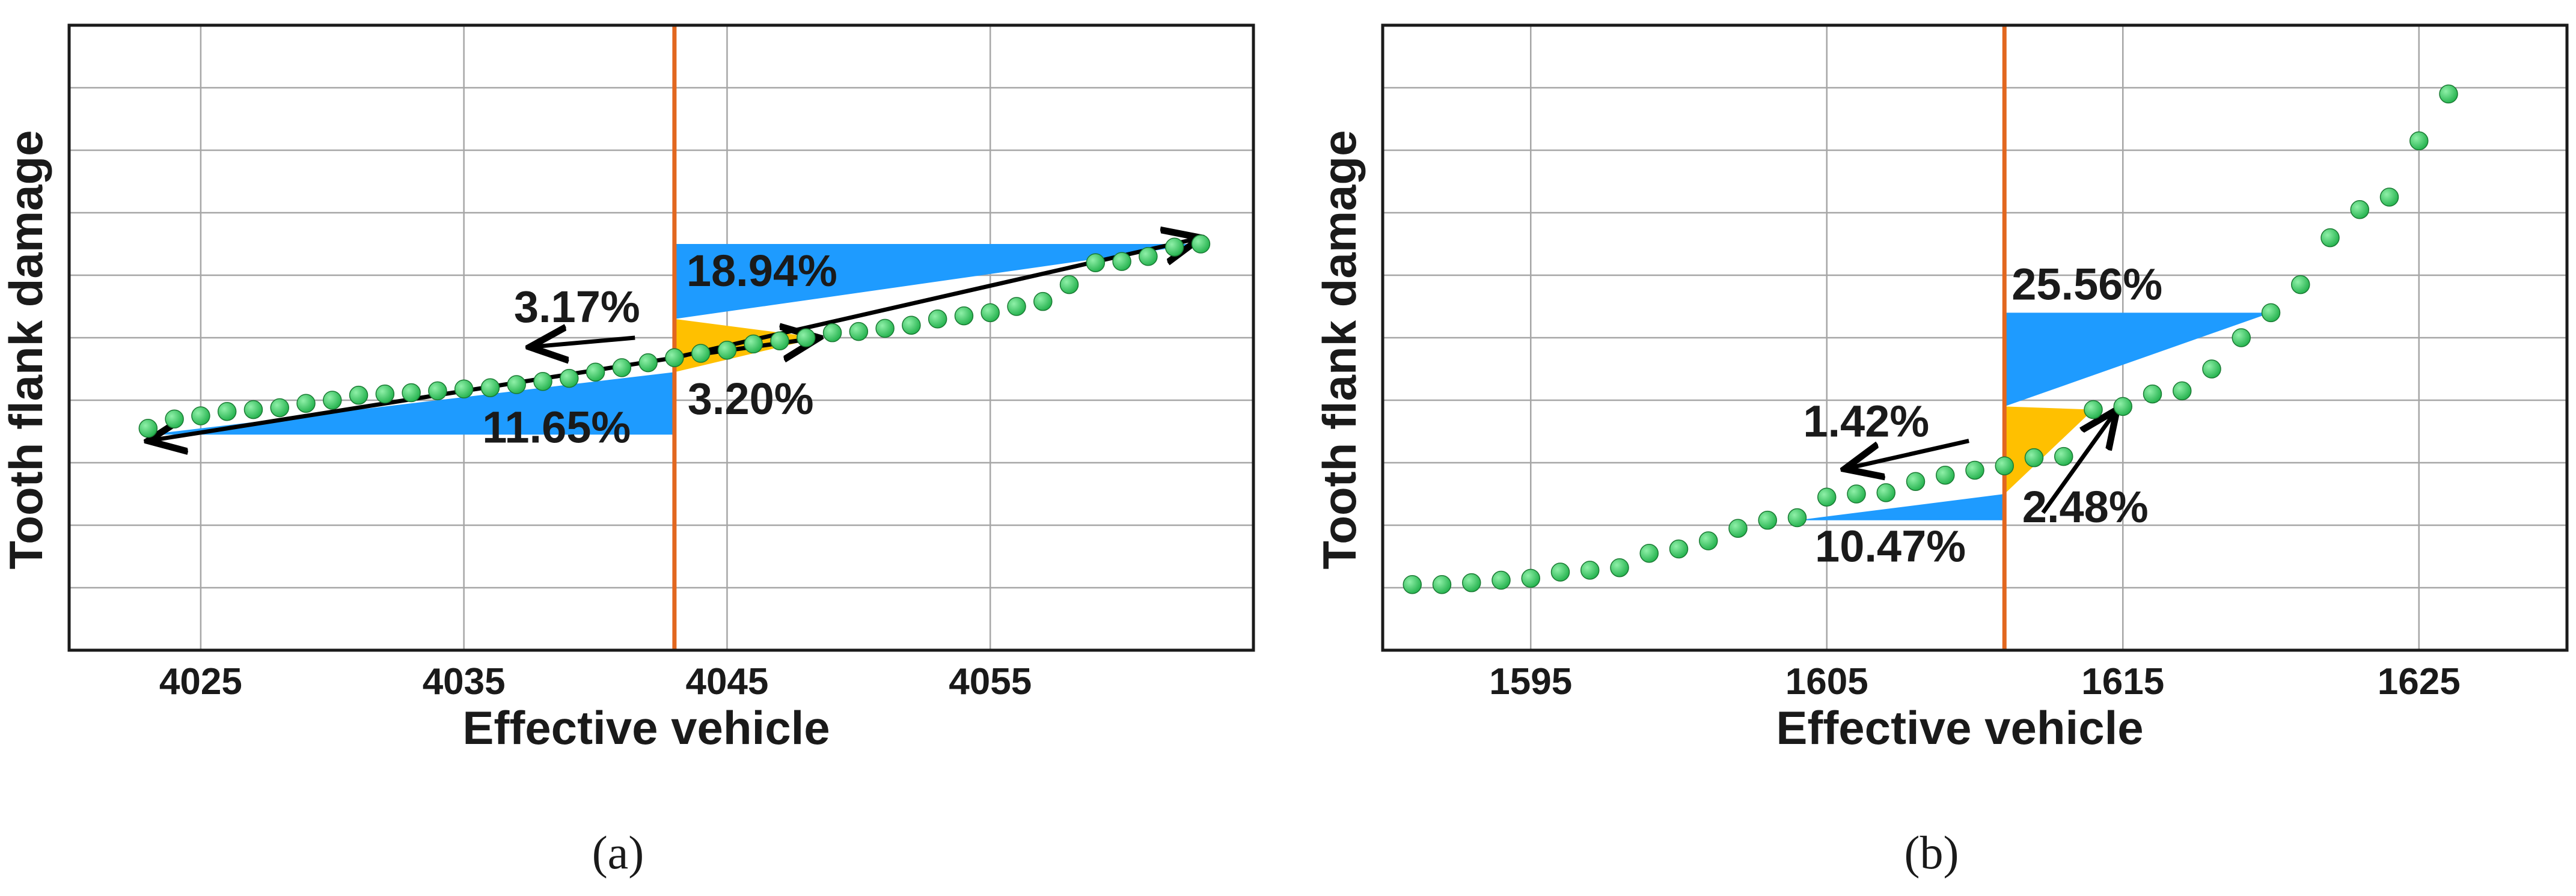 The height and width of the screenshot is (896, 2576). What do you see at coordinates (618, 852) in the screenshot?
I see `panel-a-label: (a)` at bounding box center [618, 852].